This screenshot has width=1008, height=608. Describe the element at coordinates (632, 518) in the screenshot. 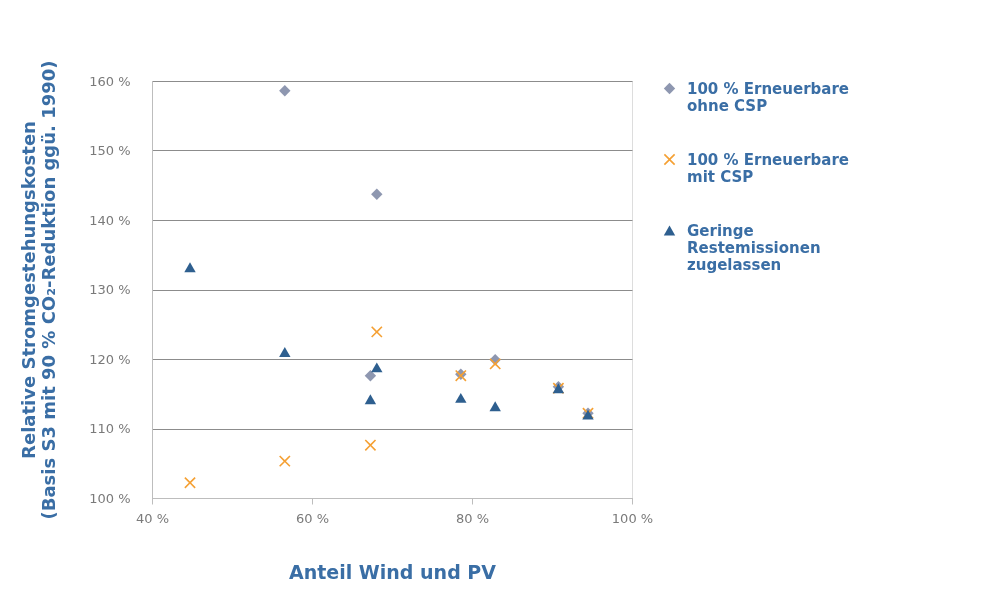

I see `x-tick-label: 100 %` at that location.